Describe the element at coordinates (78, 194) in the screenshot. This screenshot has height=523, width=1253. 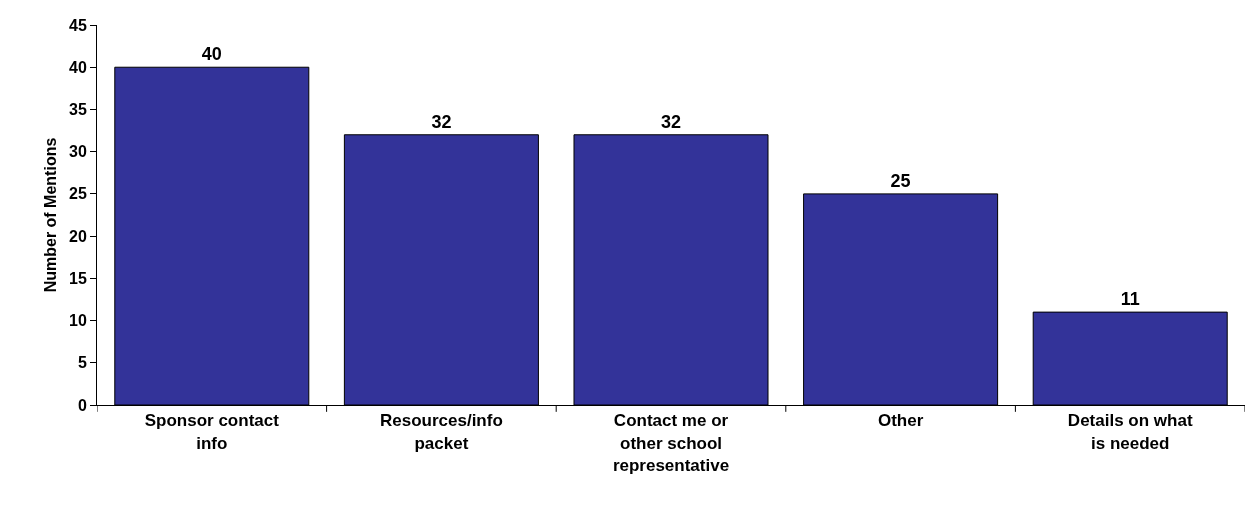
I see `y-tick-label: 25` at that location.